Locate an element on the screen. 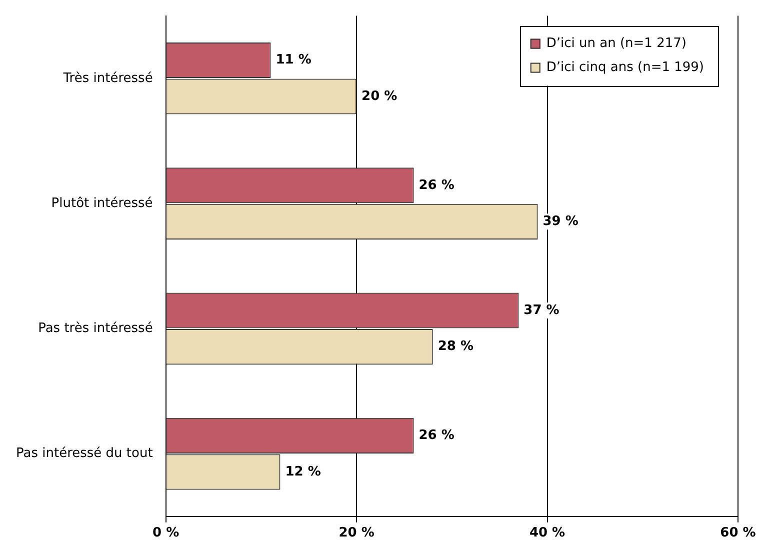 This screenshot has width=760, height=552. legend-label: D’ici cinq ans (n=1 199) is located at coordinates (625, 68).